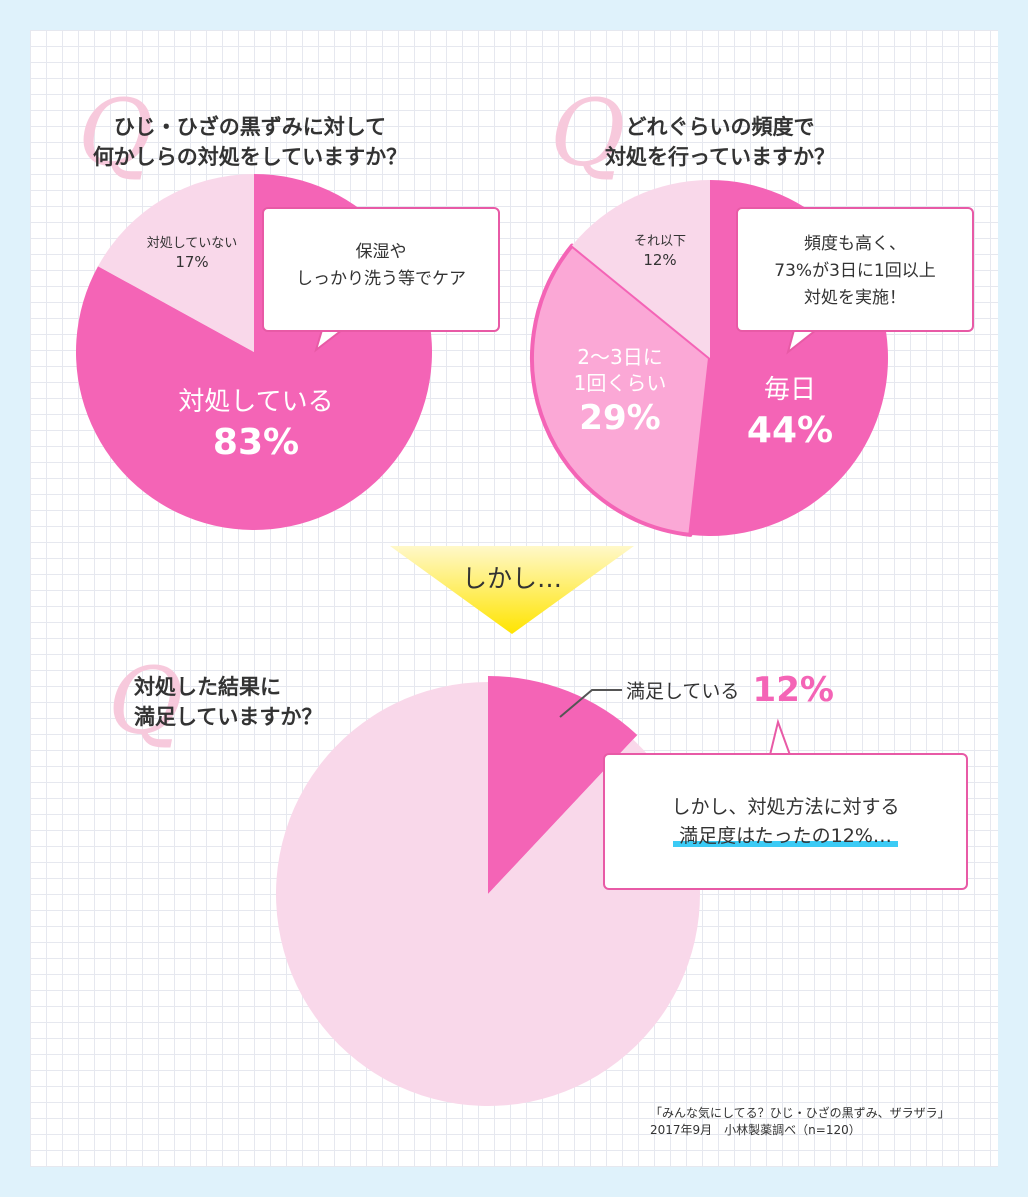  What do you see at coordinates (250, 127) in the screenshot?
I see `question-title-1-line-1: ひじ・ひざの黒ずみに対して` at bounding box center [250, 127].